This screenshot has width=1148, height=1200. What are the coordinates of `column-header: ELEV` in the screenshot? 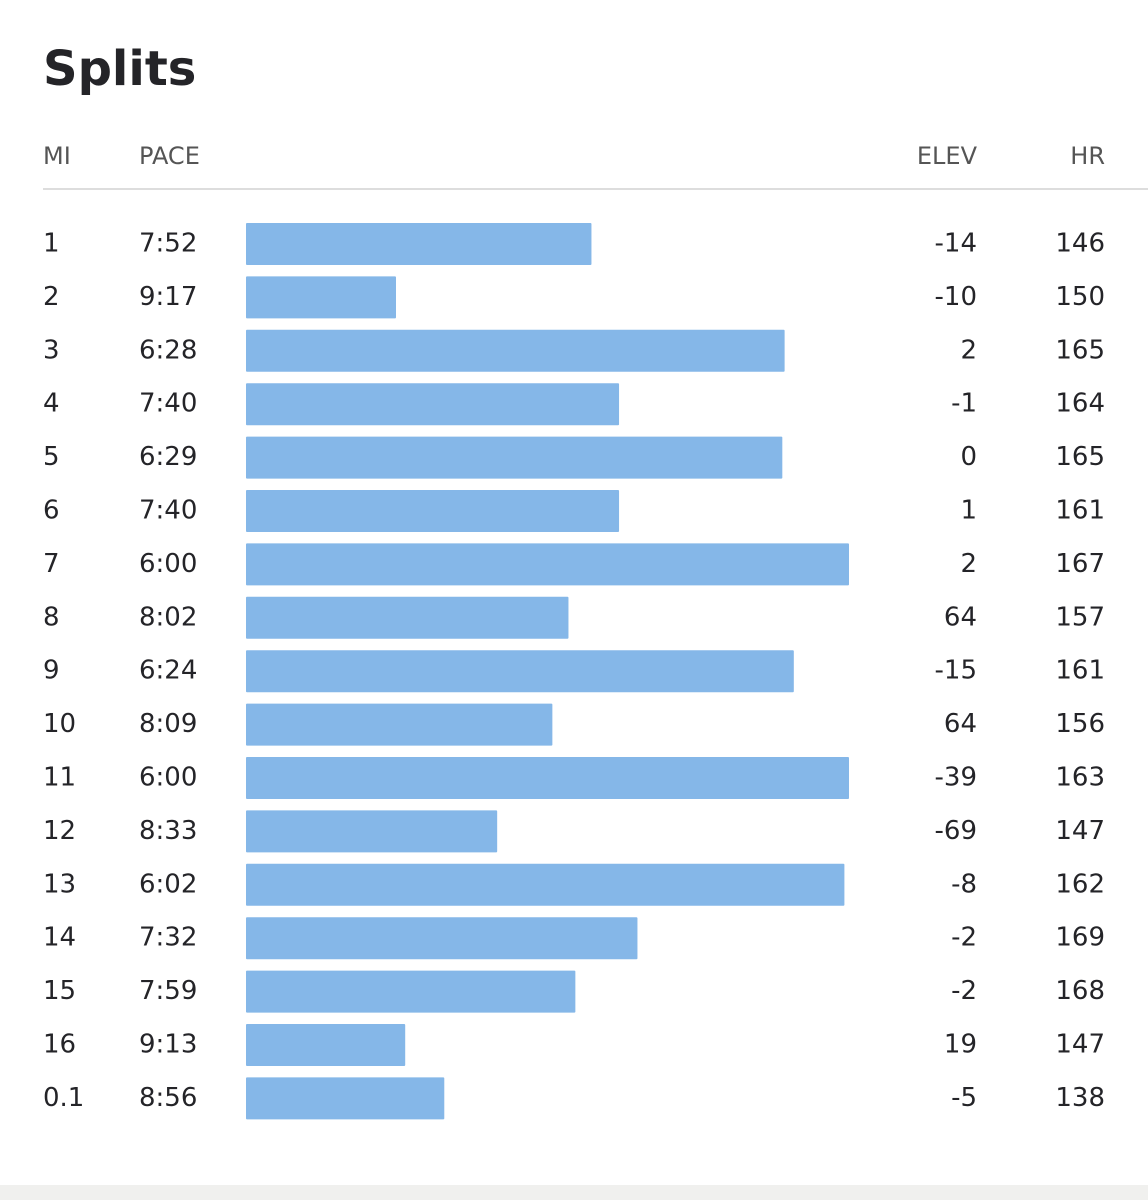 It's located at (947, 156).